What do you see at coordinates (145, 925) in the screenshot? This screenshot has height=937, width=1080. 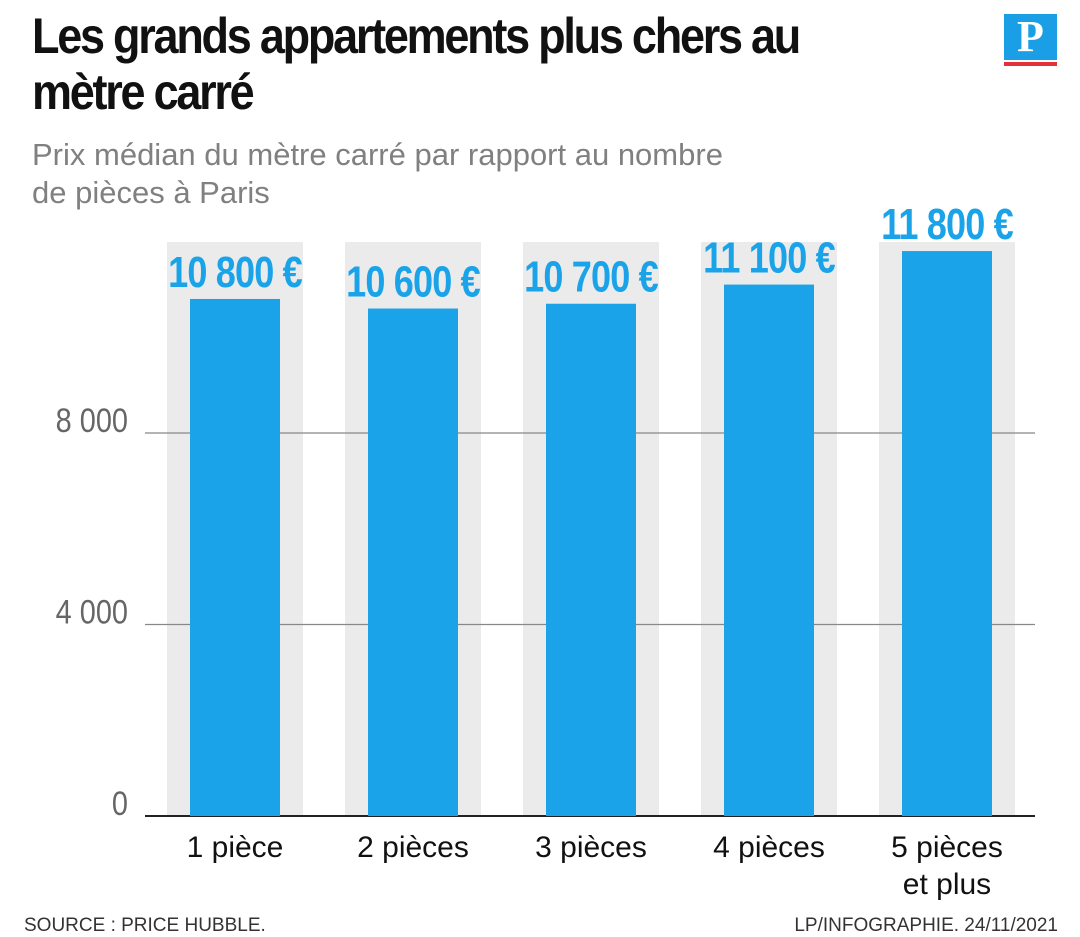 I see `source-note: SOURCE : PRICE HUBBLE.` at bounding box center [145, 925].